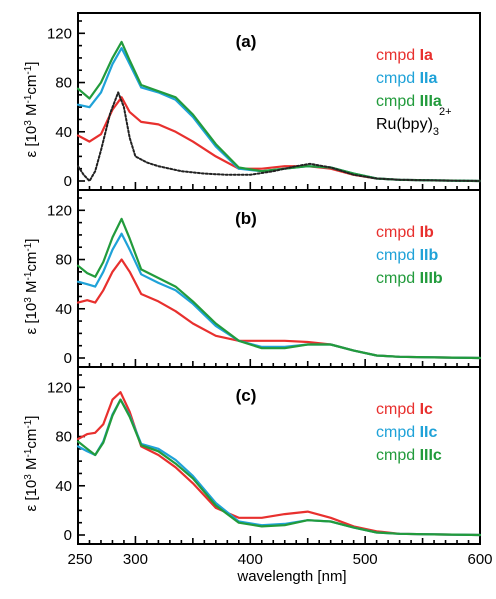  Describe the element at coordinates (409, 278) in the screenshot. I see `legend-entry-2: cmpd IIIb` at that location.